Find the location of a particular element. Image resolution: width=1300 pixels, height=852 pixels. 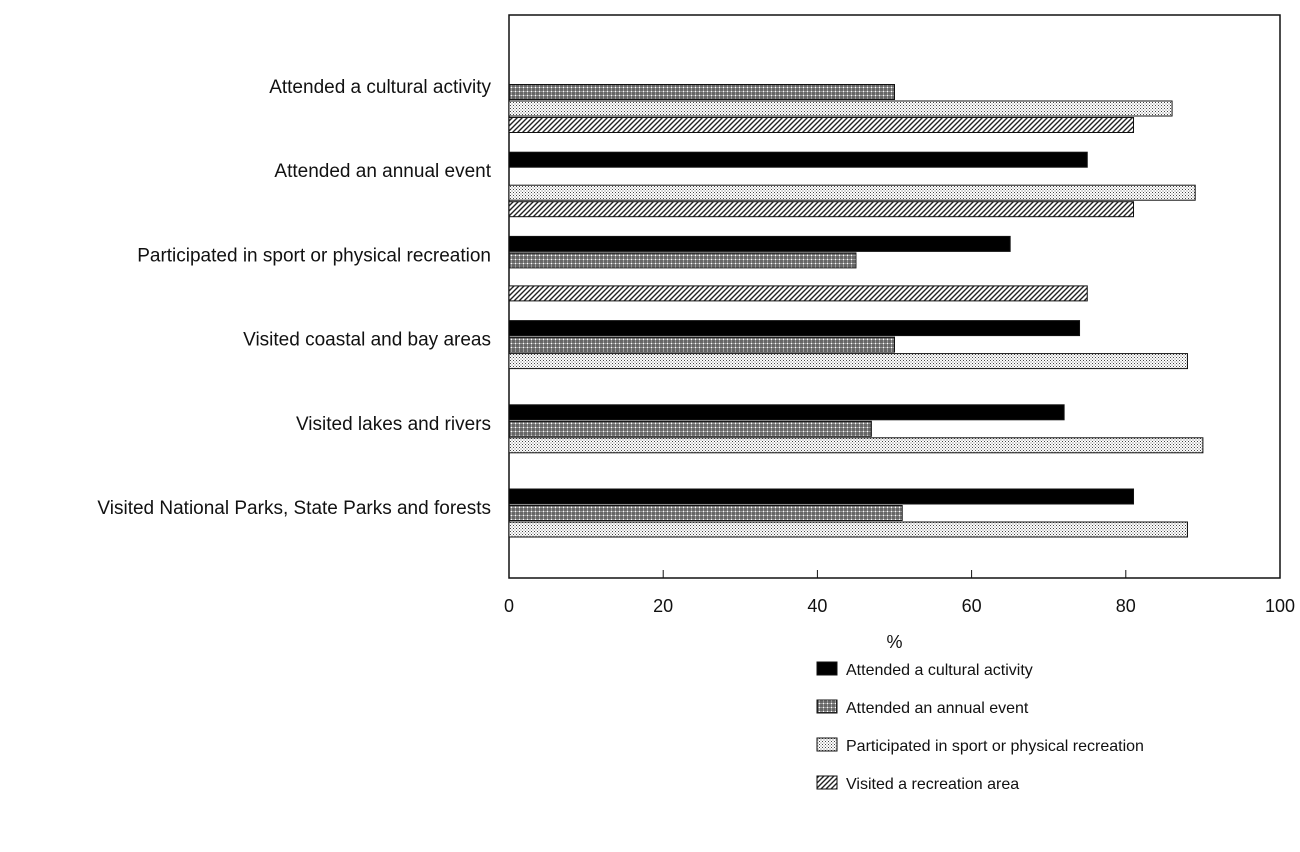

bar-participated-in-sport-or-physical-recreation-visited-a-recreation-area is located at coordinates (798, 293).